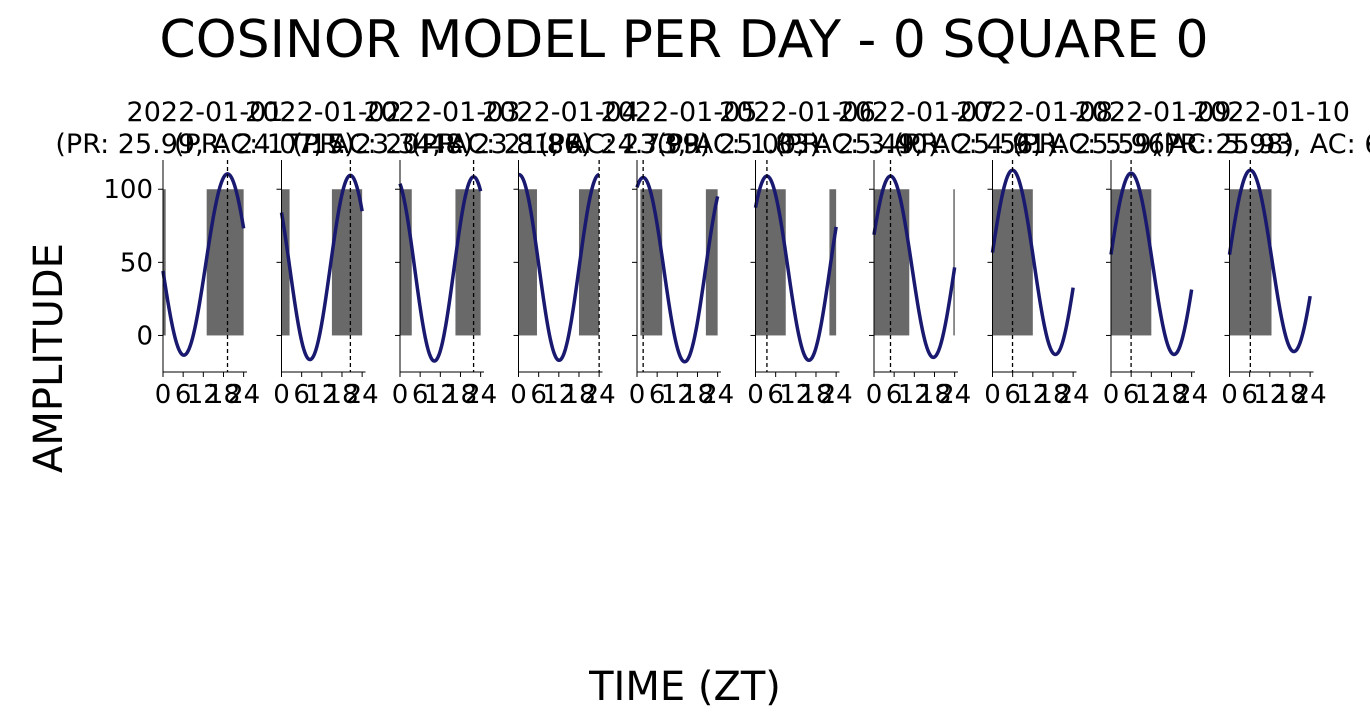 The width and height of the screenshot is (1370, 715). Describe the element at coordinates (683, 40) in the screenshot. I see `figure-title: COSINOR MODEL PER DAY - 0 SQUARE 0` at that location.